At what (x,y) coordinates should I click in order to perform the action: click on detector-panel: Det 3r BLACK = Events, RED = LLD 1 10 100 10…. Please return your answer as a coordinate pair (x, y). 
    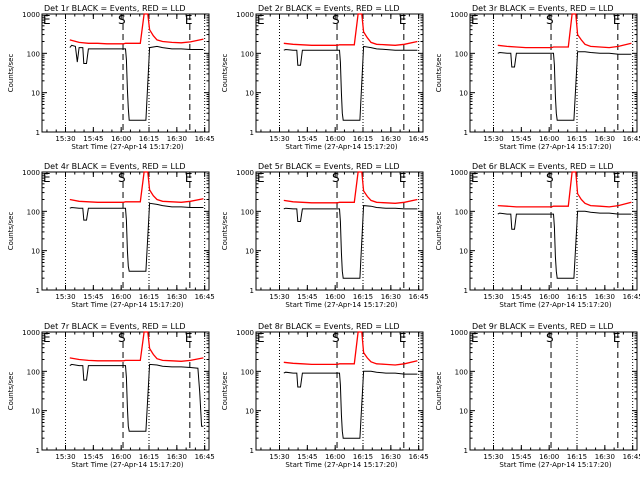
    Looking at the image, I should click on (537, 77).